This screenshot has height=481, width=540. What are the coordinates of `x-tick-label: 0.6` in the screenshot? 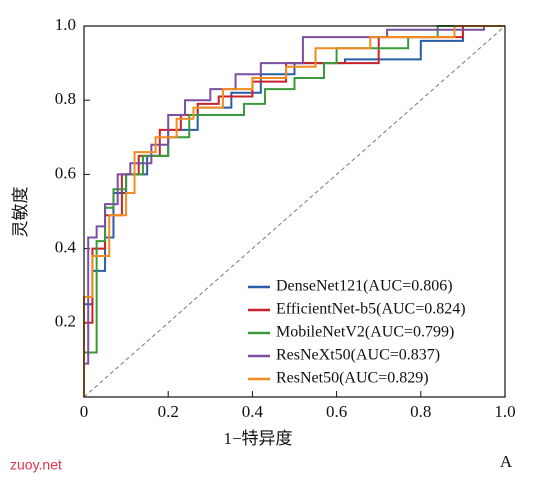 It's located at (336, 411).